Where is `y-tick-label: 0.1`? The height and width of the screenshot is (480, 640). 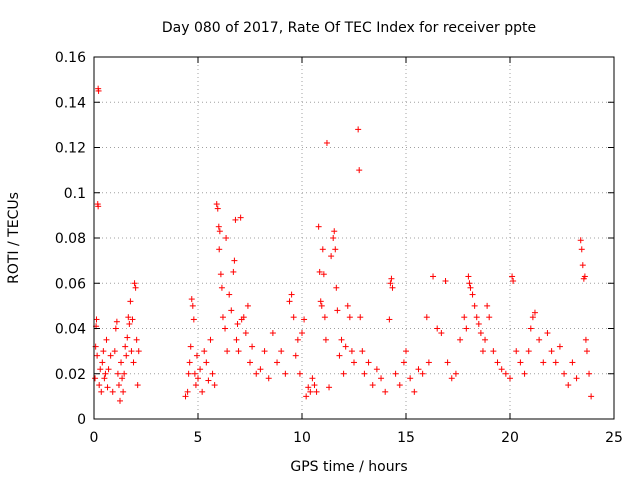 y-tick-label: 0.1 is located at coordinates (75, 194).